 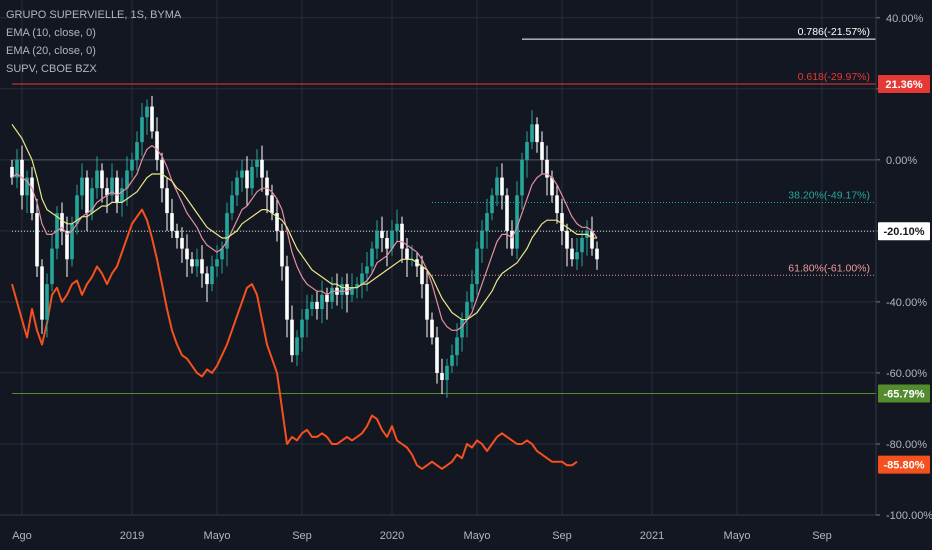 I want to click on price-badge-label: -20.10%, so click(x=904, y=232).